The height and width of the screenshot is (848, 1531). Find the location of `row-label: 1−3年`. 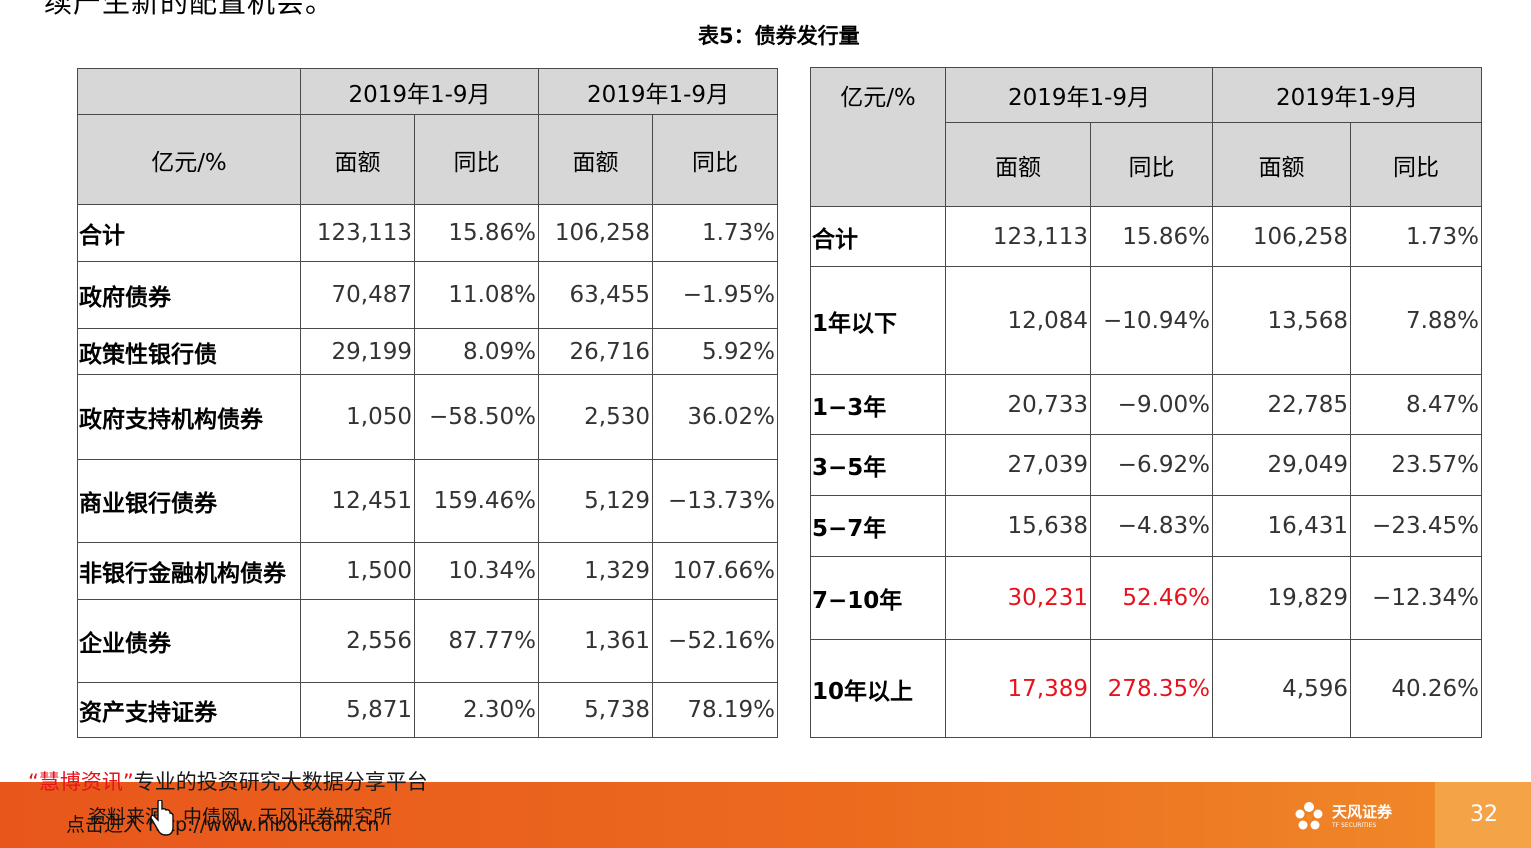

row-label: 1−3年 is located at coordinates (878, 404).